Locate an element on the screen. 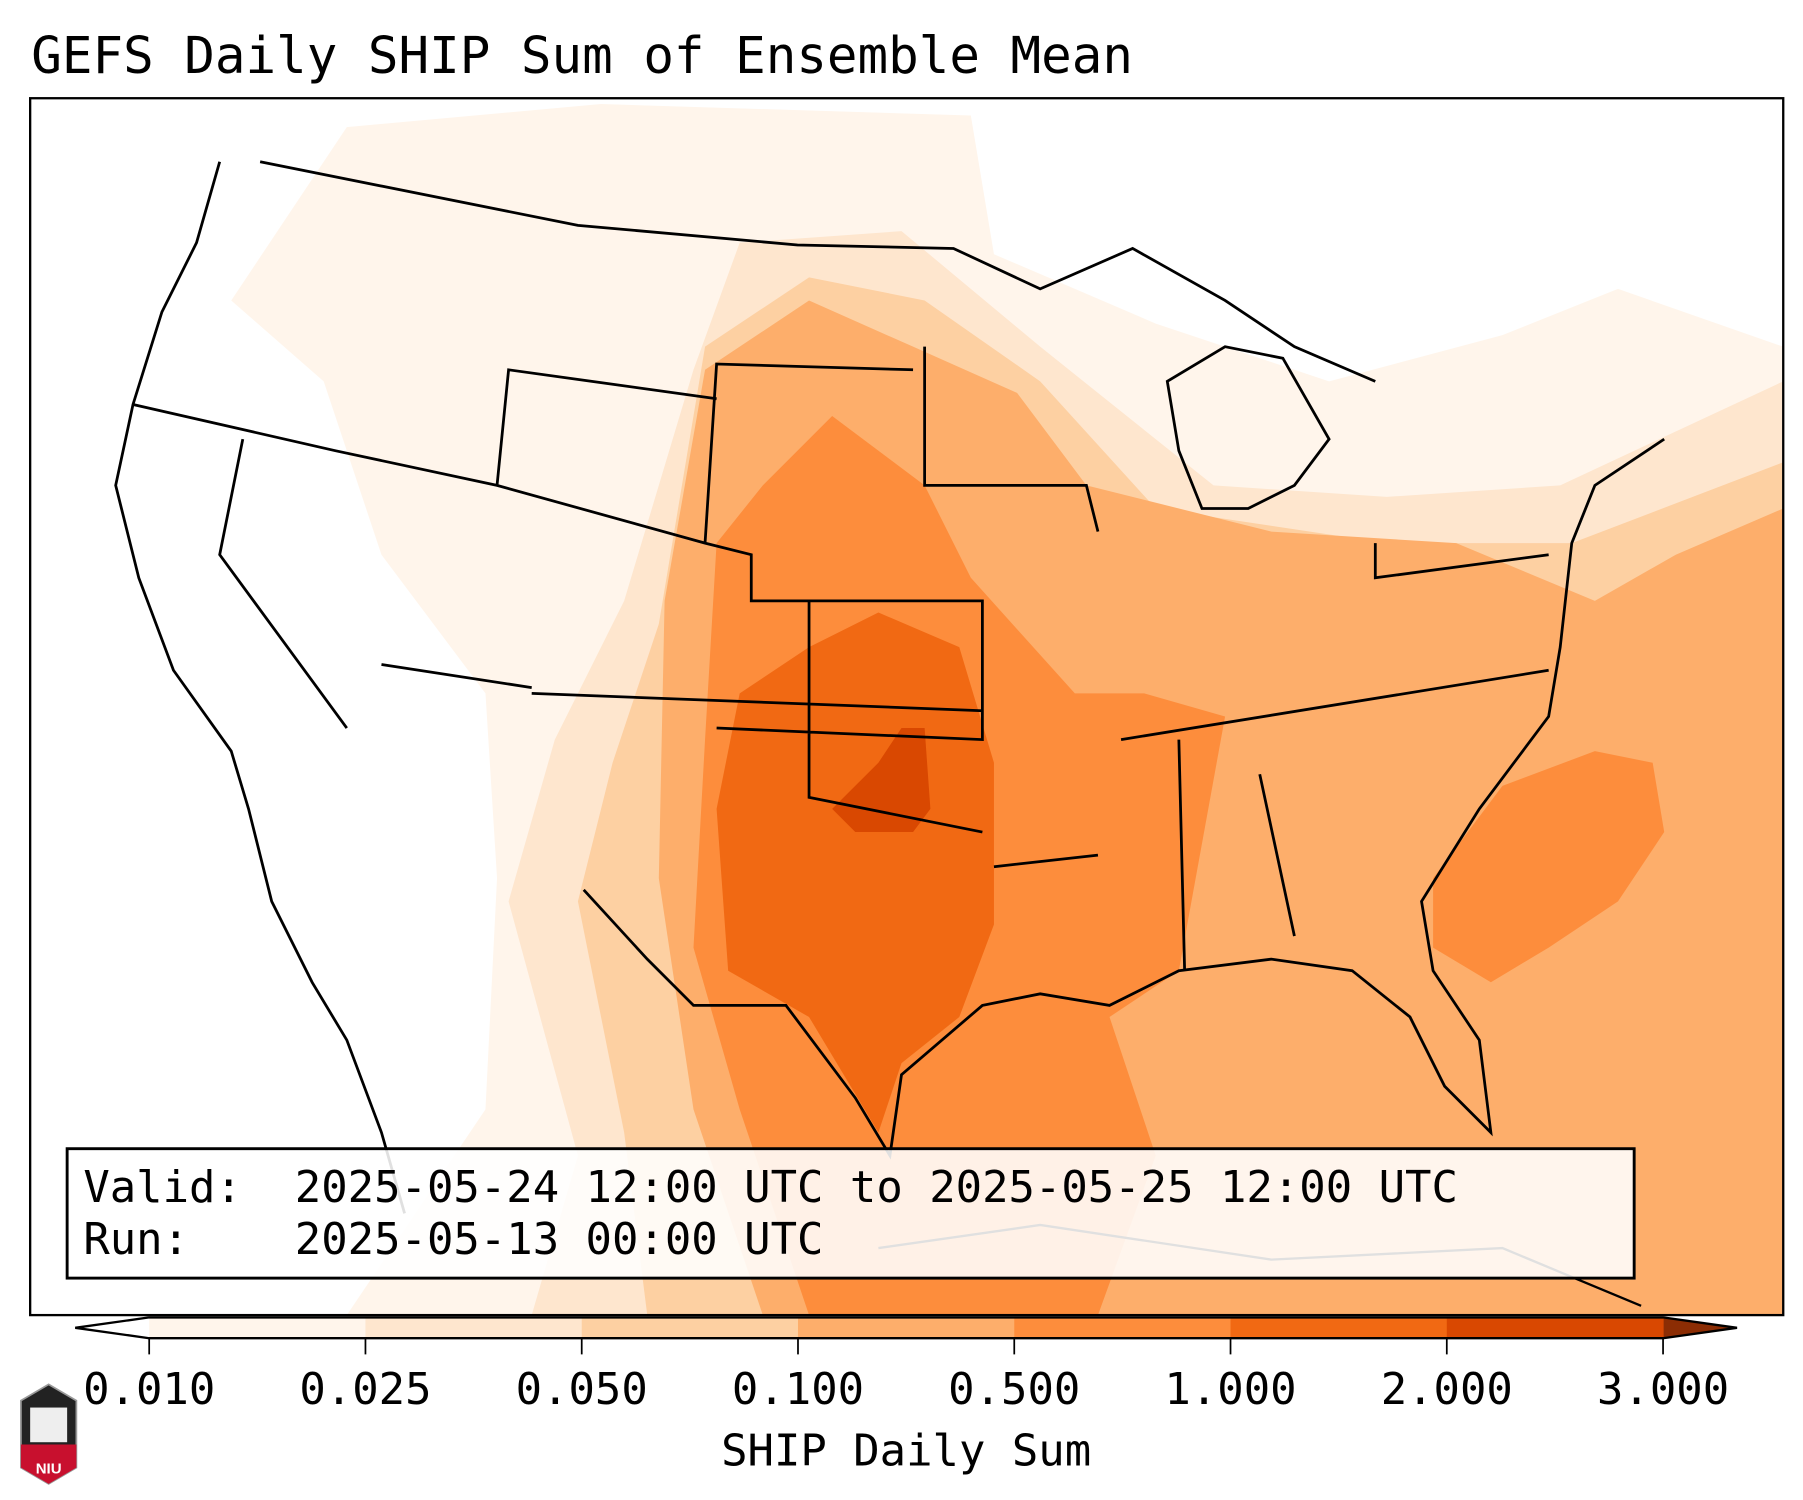  logo-text: NIU is located at coordinates (49, 1468).